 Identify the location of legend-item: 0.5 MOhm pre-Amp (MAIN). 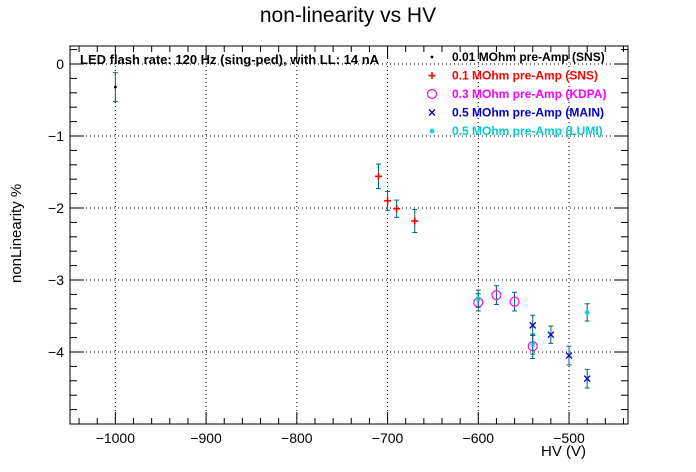
(516, 113).